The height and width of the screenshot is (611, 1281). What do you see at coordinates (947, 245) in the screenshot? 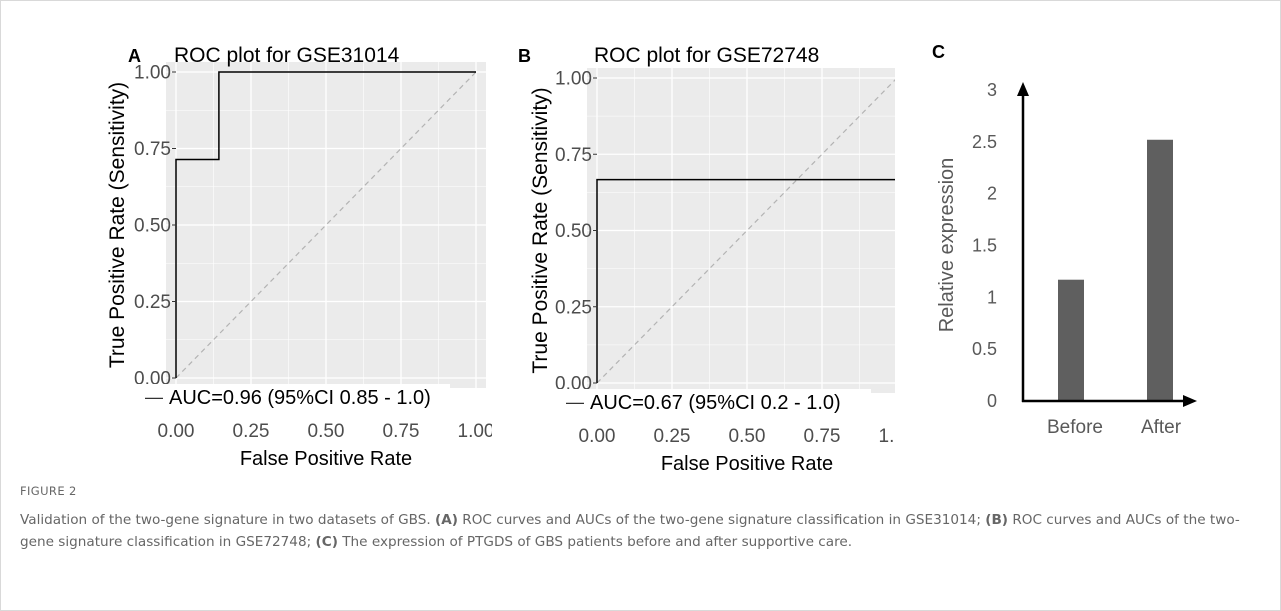
I see `bar-c-ylabel: Relative expression` at bounding box center [947, 245].